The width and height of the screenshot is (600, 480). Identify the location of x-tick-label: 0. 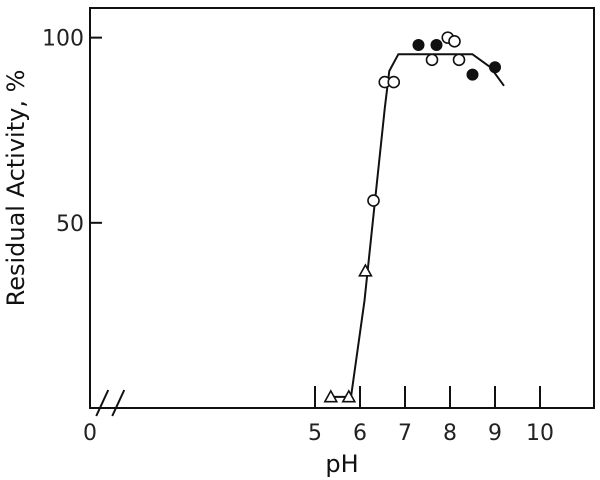
(90, 433).